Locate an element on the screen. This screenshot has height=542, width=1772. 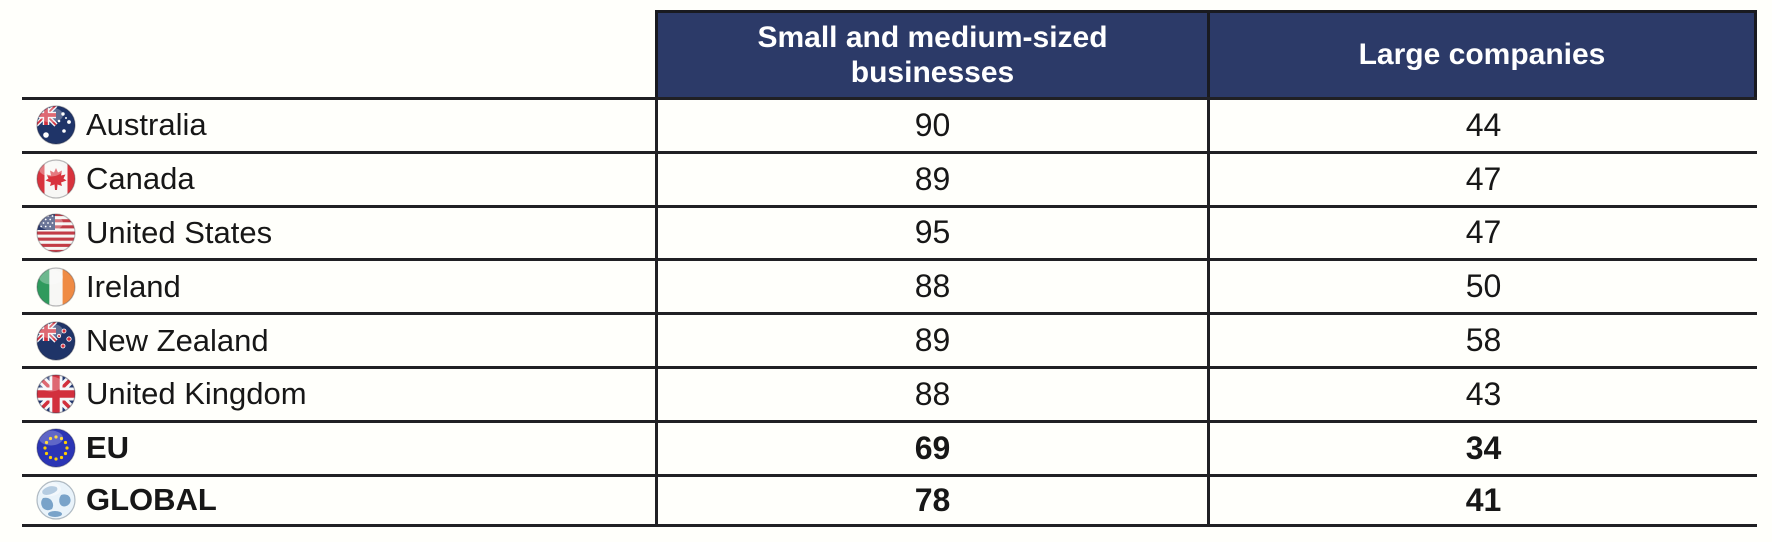
large-value: 50 is located at coordinates (1483, 286).